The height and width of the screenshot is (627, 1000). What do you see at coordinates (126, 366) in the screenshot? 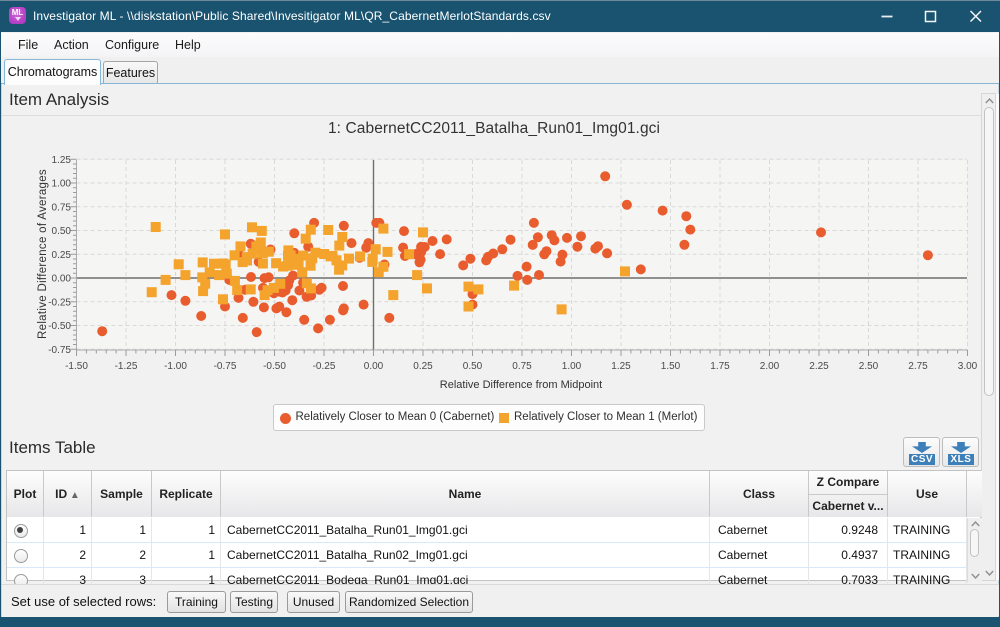
I see `svg-text: -1.25` at bounding box center [126, 366].